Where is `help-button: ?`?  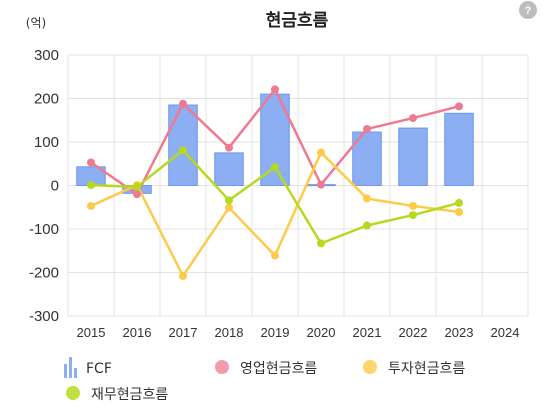 help-button: ? is located at coordinates (528, 10).